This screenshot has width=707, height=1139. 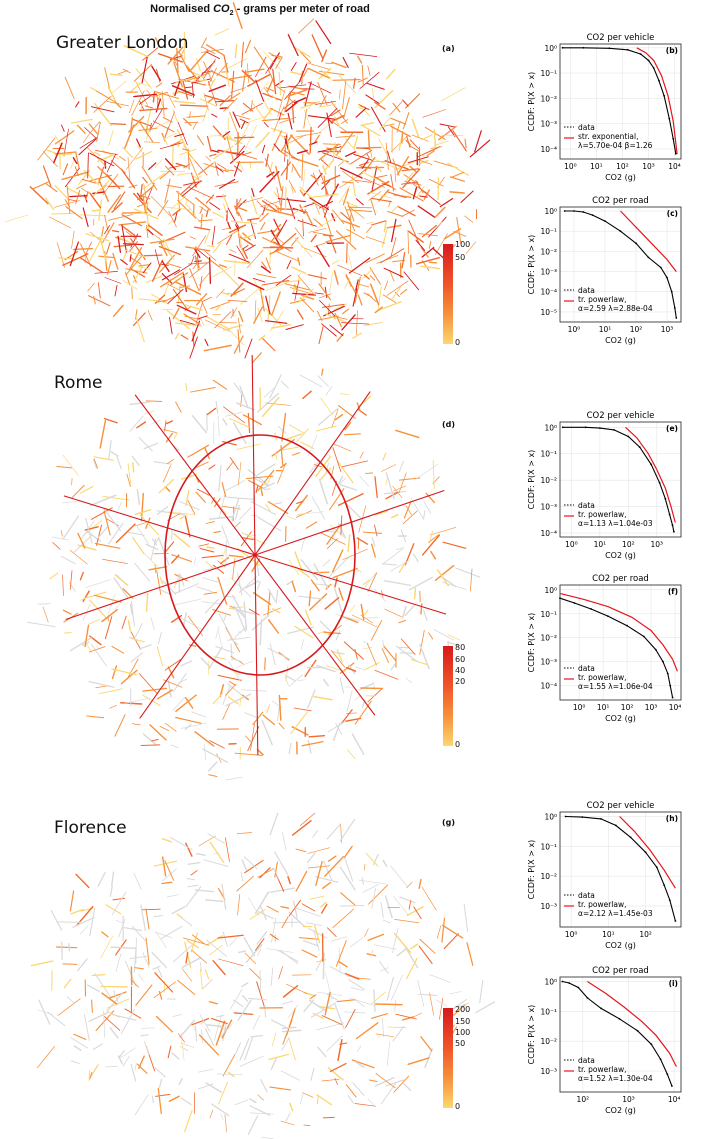 I want to click on x-tick-label: 10³, so click(x=657, y=544).